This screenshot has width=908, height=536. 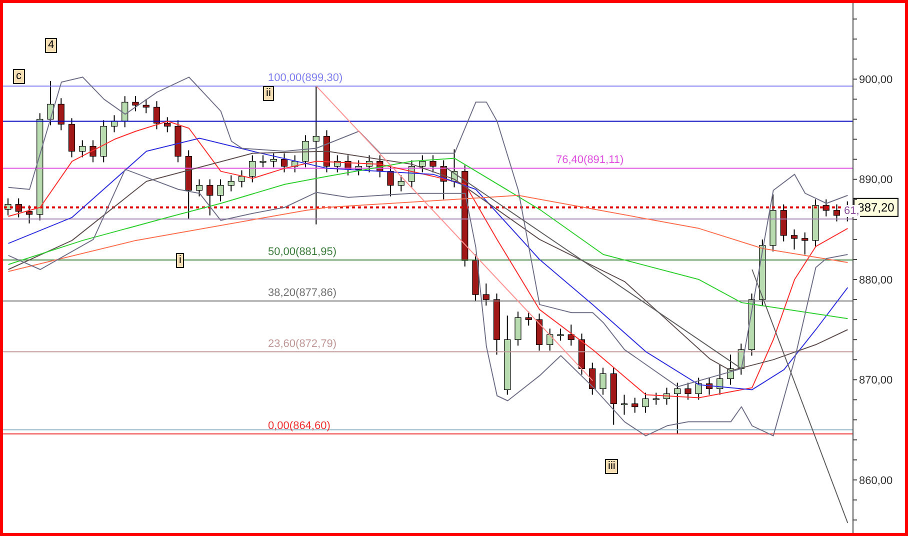 What do you see at coordinates (876, 80) in the screenshot?
I see `y-tick-label: 900,00` at bounding box center [876, 80].